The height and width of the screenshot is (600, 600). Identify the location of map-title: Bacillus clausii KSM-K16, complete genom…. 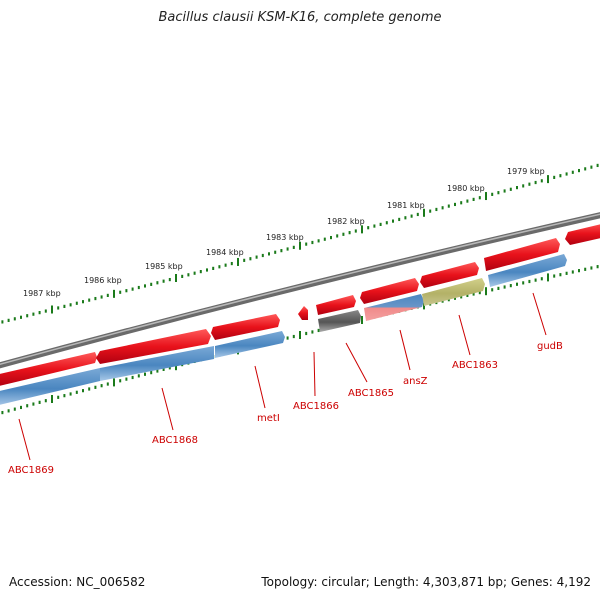
(300, 17).